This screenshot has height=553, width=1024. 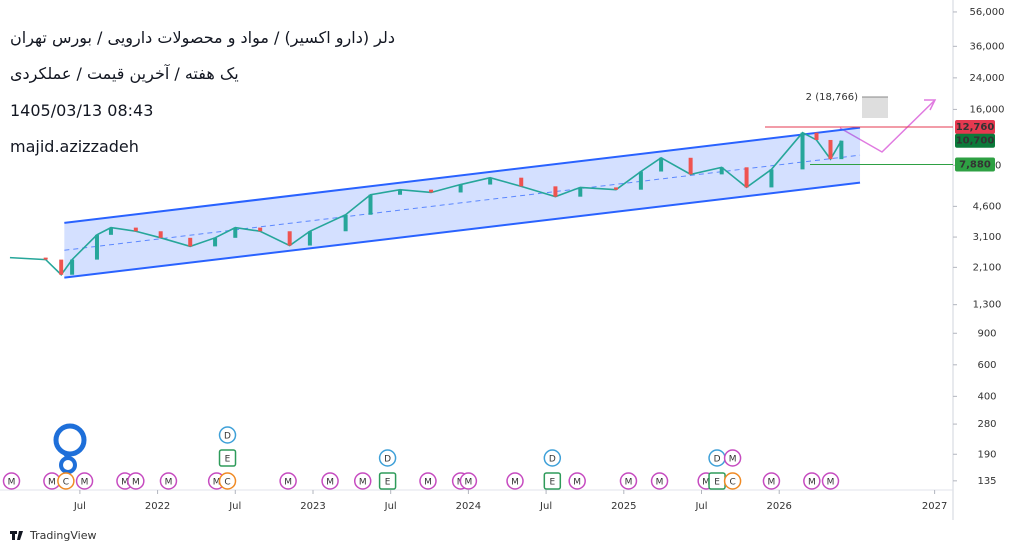 I want to click on y-tick-label: 900, so click(x=986, y=333).